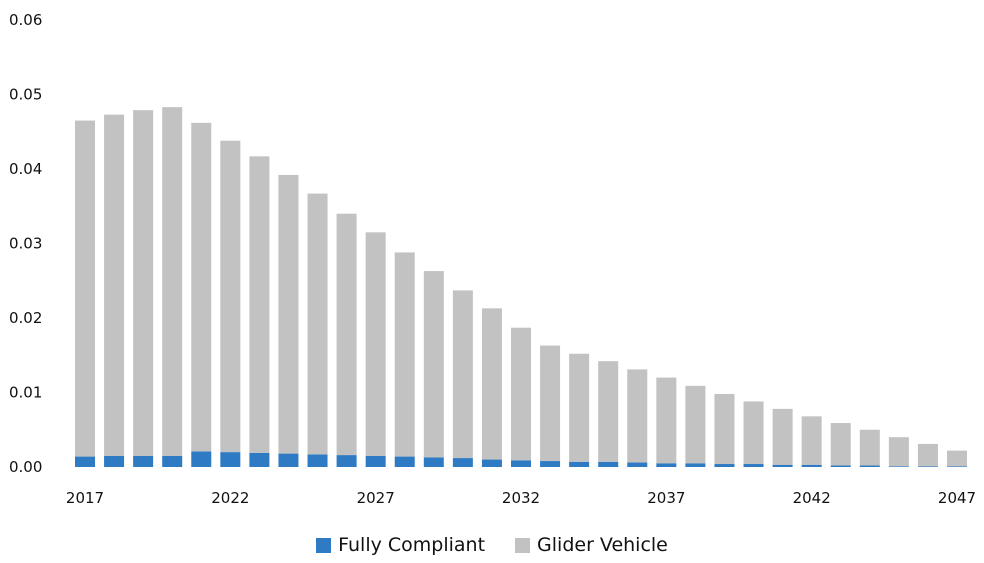 The width and height of the screenshot is (984, 563). I want to click on legend-label-glider-vehicle: Glider Vehicle, so click(602, 545).